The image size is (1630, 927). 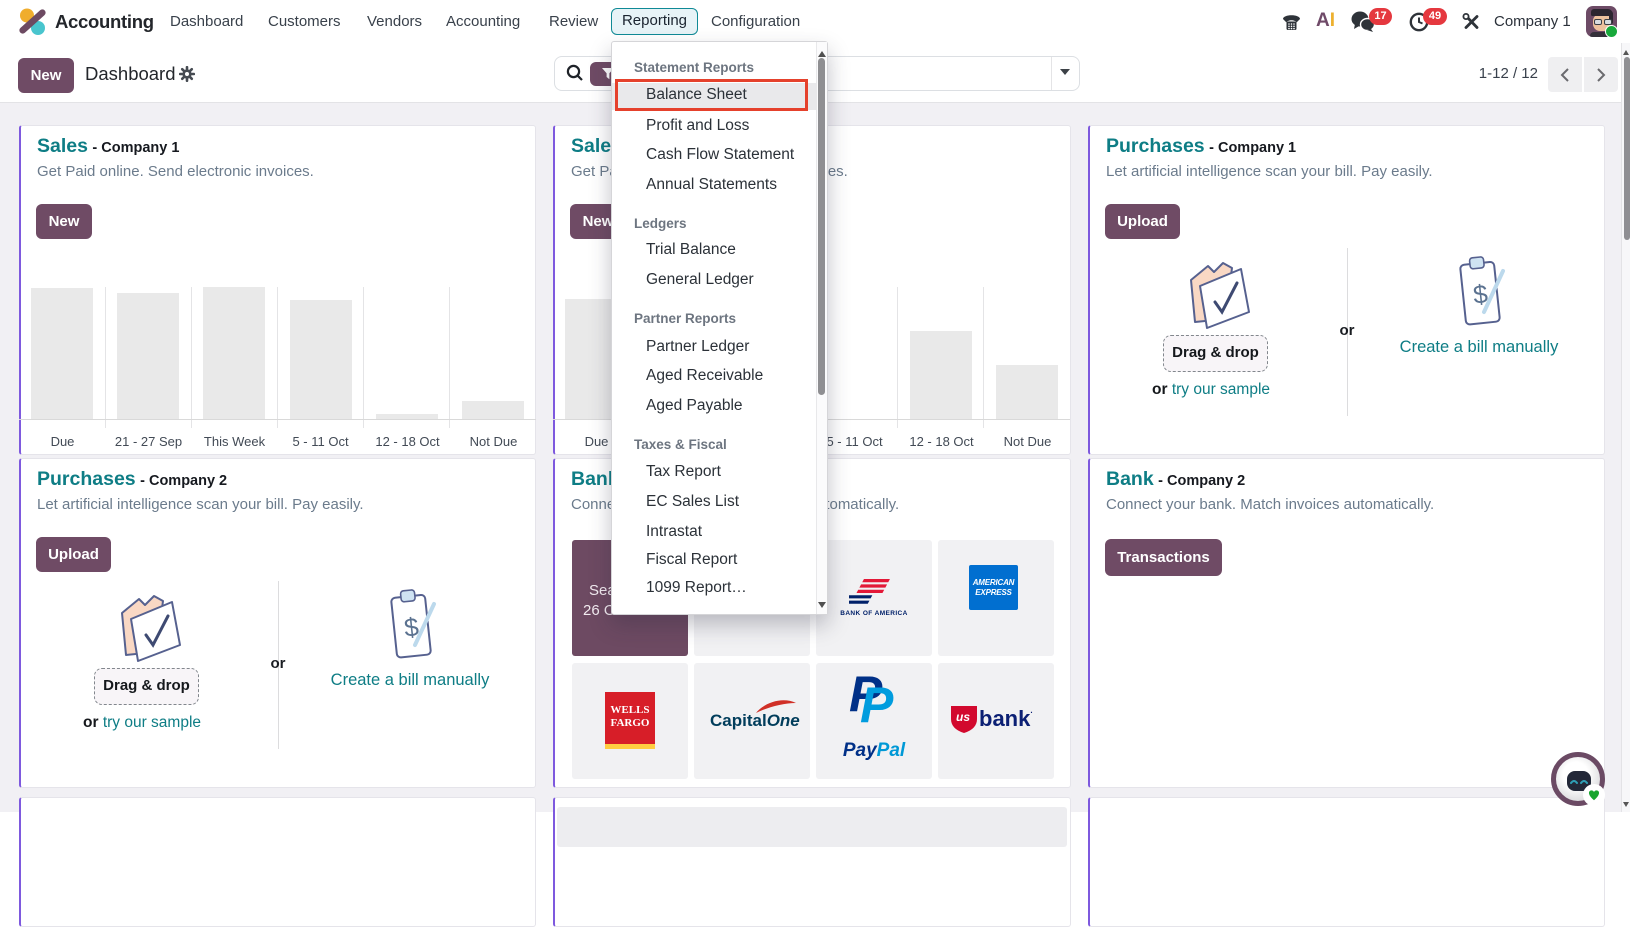 What do you see at coordinates (963, 717) in the screenshot?
I see `svg-text: us` at bounding box center [963, 717].